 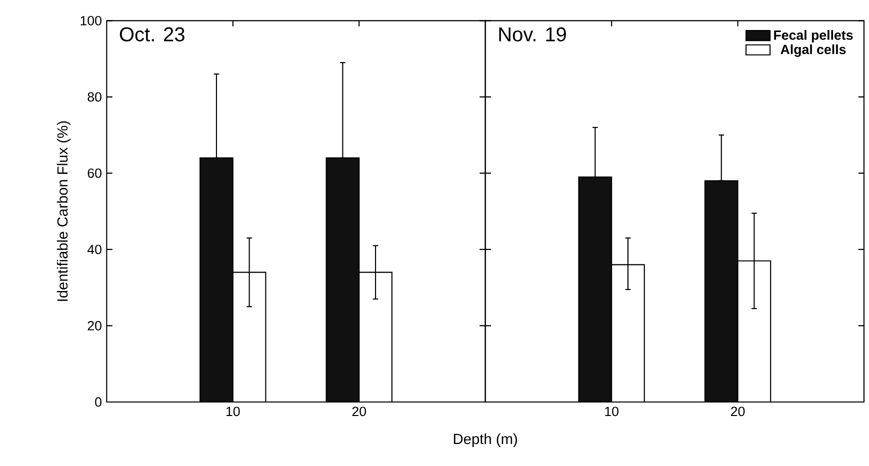 I want to click on x-axis-title: Depth (m), so click(x=485, y=440).